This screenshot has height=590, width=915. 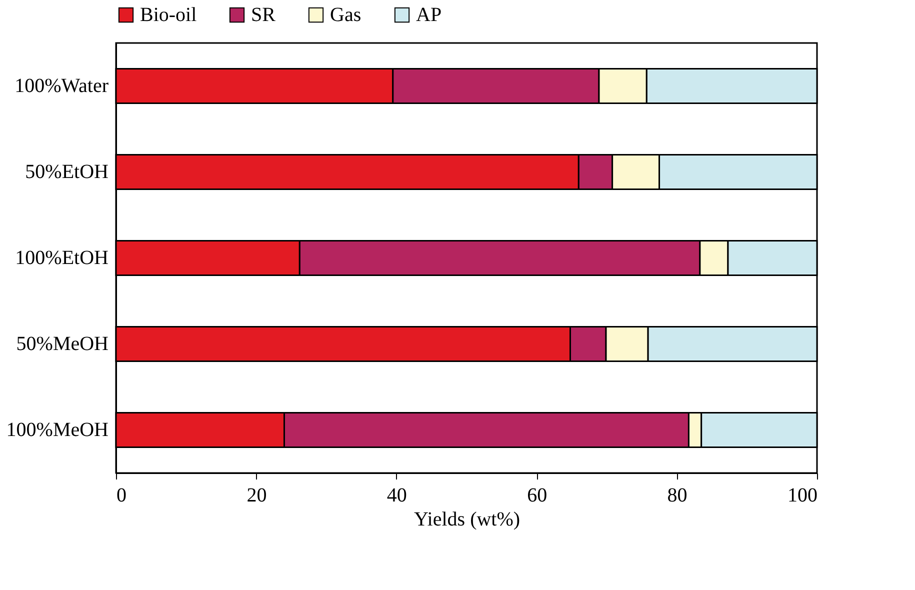 I want to click on x-tick-label: 40, so click(x=396, y=495).